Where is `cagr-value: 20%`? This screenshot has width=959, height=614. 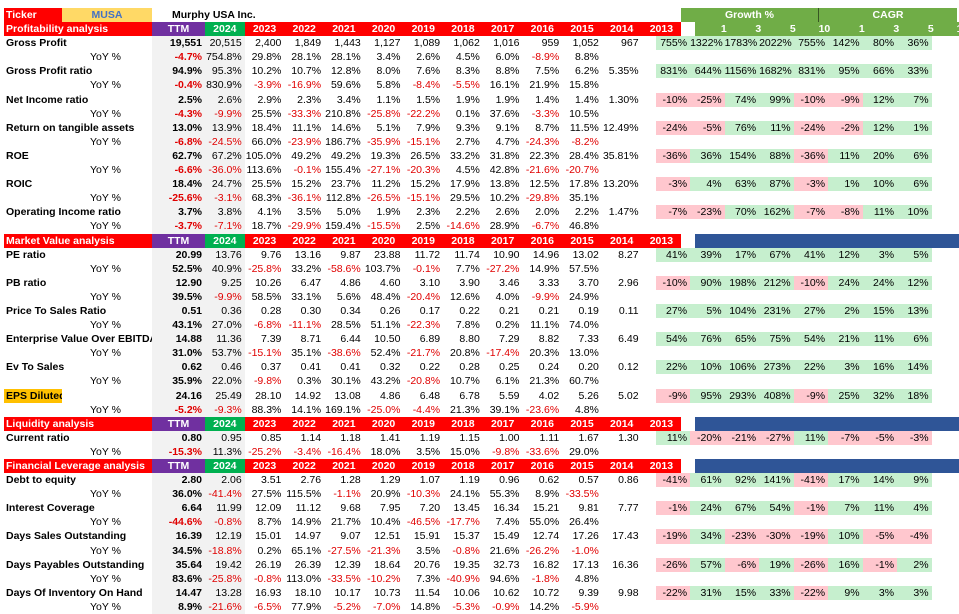
cagr-value: 20% is located at coordinates (880, 156).